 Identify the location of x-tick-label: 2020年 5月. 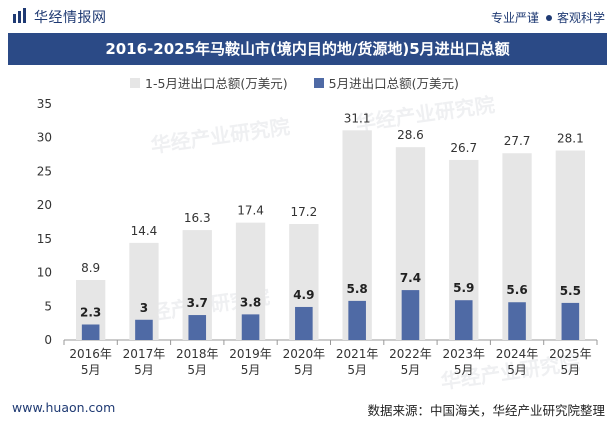
(304, 362).